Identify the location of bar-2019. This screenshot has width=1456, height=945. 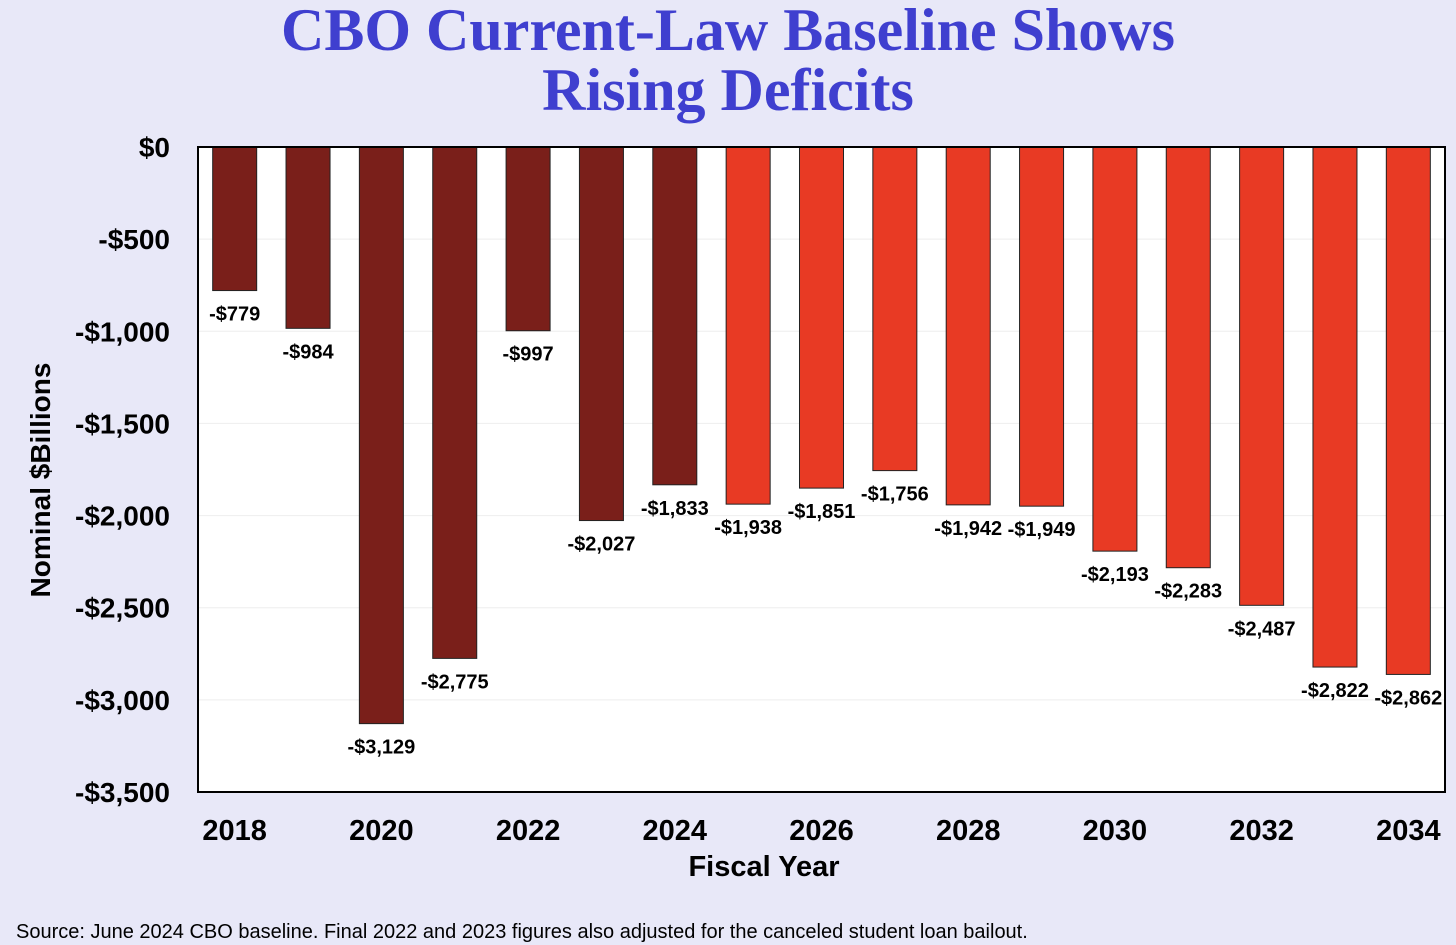
(308, 237).